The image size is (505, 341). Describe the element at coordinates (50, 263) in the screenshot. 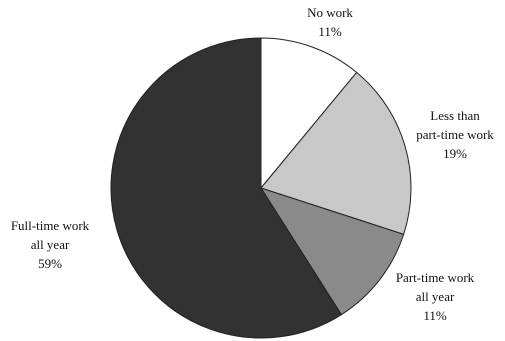

I see `pie-slice-label-line: 59%` at that location.